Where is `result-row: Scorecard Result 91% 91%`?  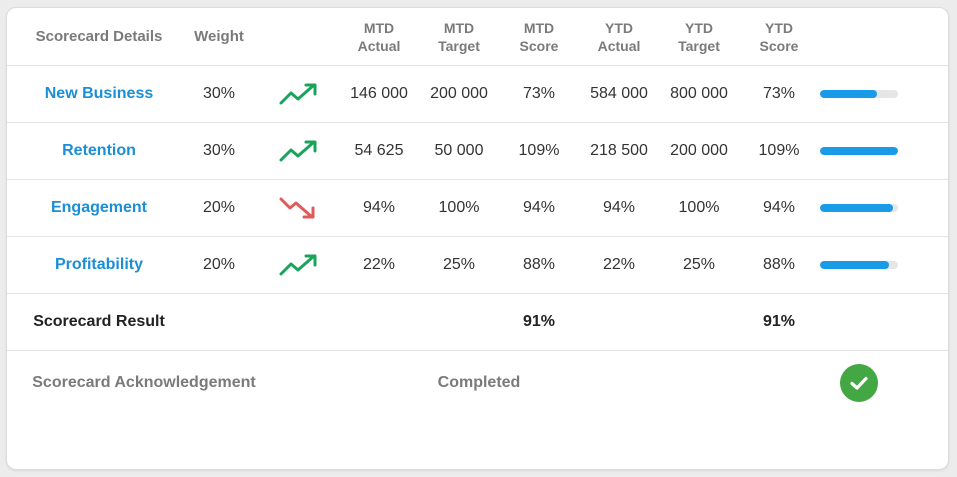
result-row: Scorecard Result 91% 91% is located at coordinates (477, 322).